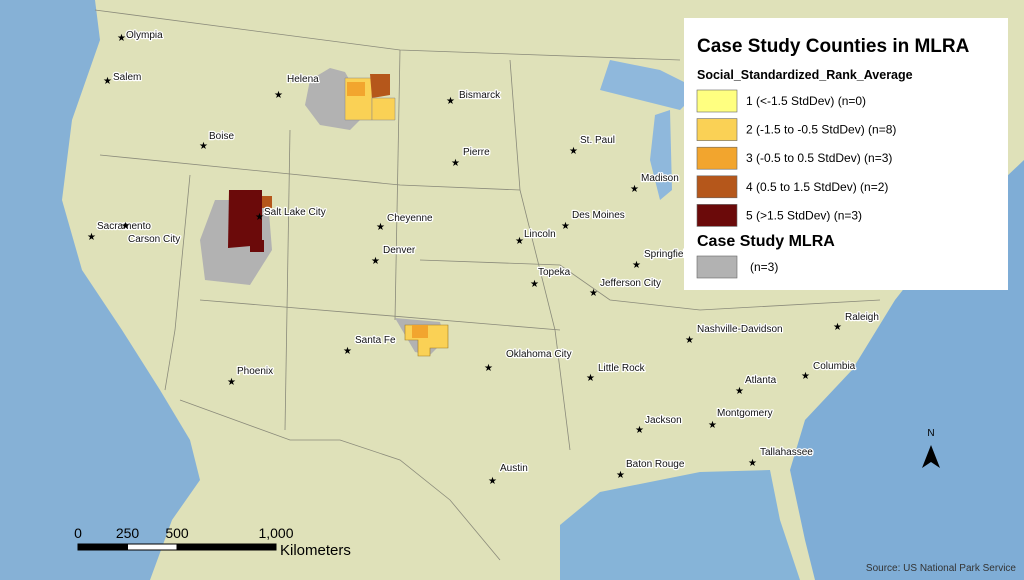 Image resolution: width=1024 pixels, height=580 pixels. I want to click on scale-unit: Kilometers, so click(315, 550).